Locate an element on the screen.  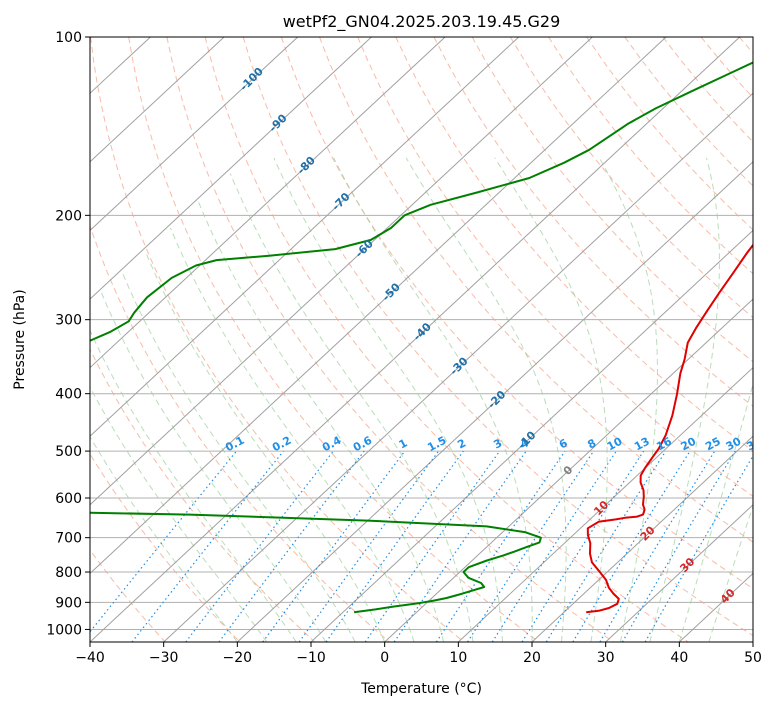
x-tick-label: −30 is located at coordinates (164, 658).